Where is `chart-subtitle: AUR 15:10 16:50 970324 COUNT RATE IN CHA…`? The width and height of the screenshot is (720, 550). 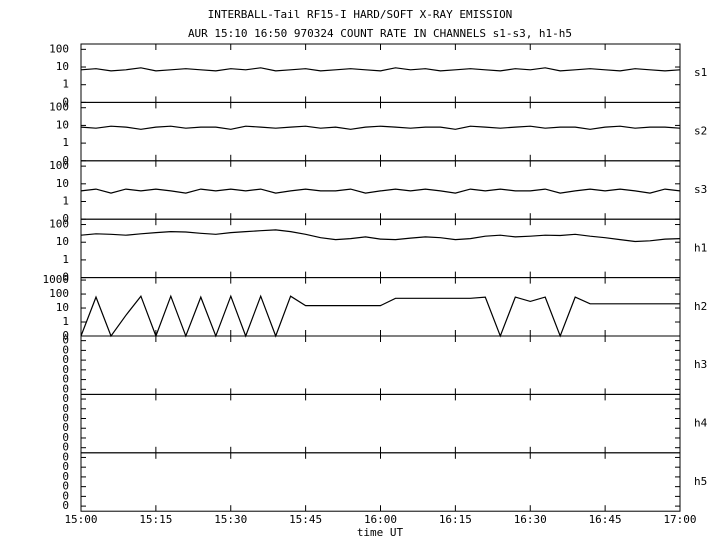
chart-subtitle: AUR 15:10 16:50 970324 COUNT RATE IN CHA… is located at coordinates (380, 33).